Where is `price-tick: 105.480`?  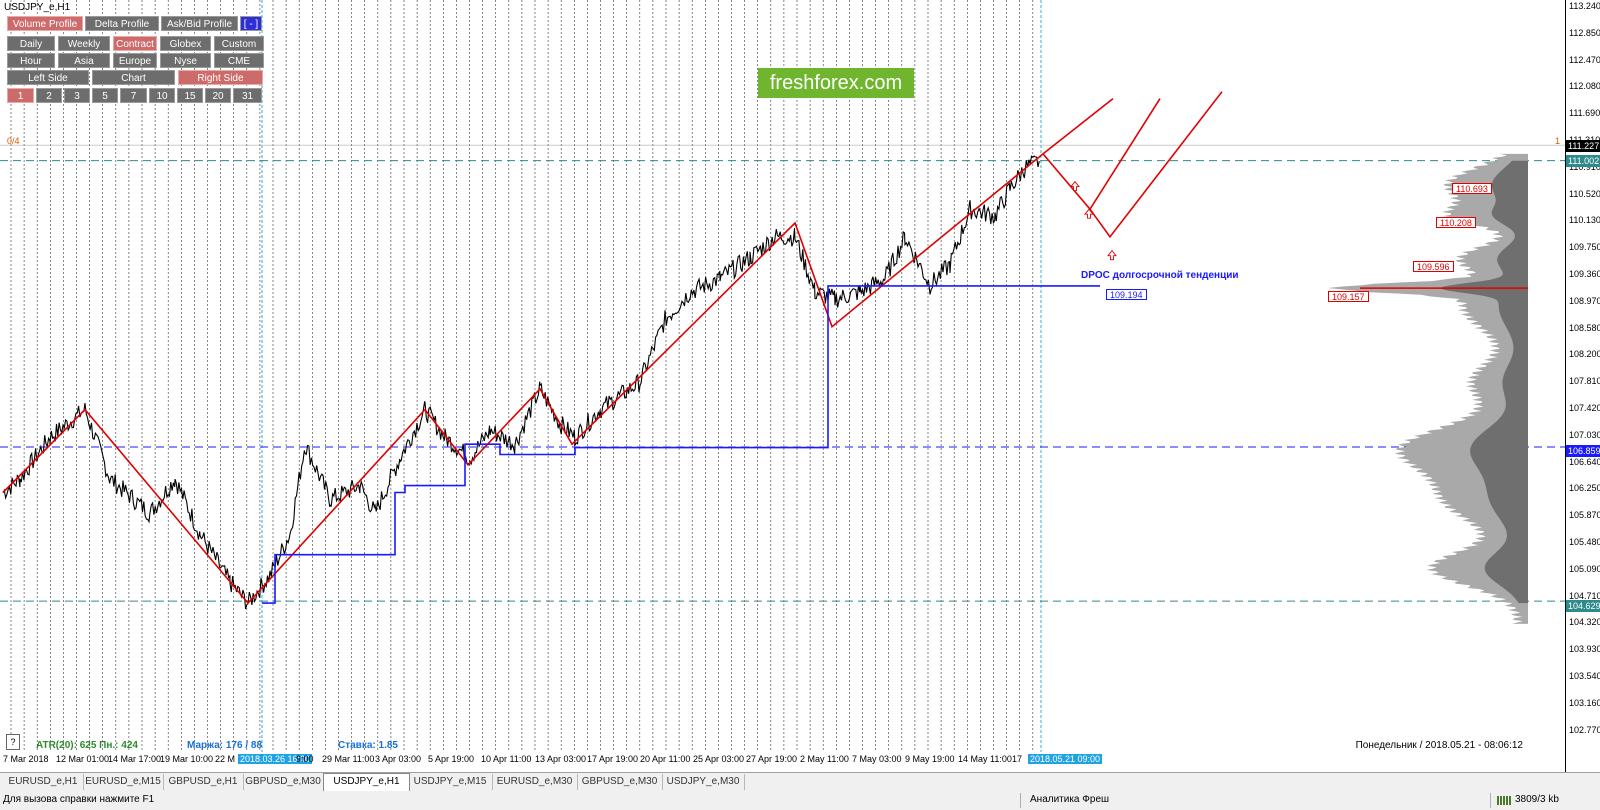
price-tick: 105.480 is located at coordinates (1584, 542).